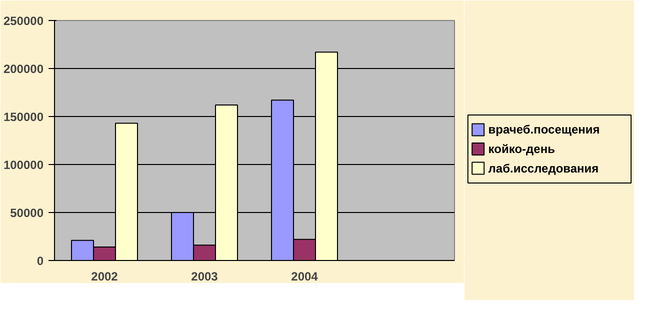 Image resolution: width=649 pixels, height=323 pixels. What do you see at coordinates (544, 129) in the screenshot?
I see `legend-label: врачеб.посещения` at bounding box center [544, 129].